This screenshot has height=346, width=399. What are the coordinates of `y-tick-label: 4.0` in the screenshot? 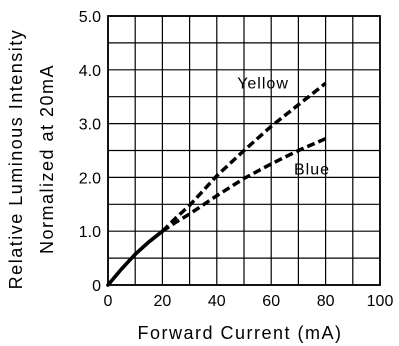 It's located at (90, 71).